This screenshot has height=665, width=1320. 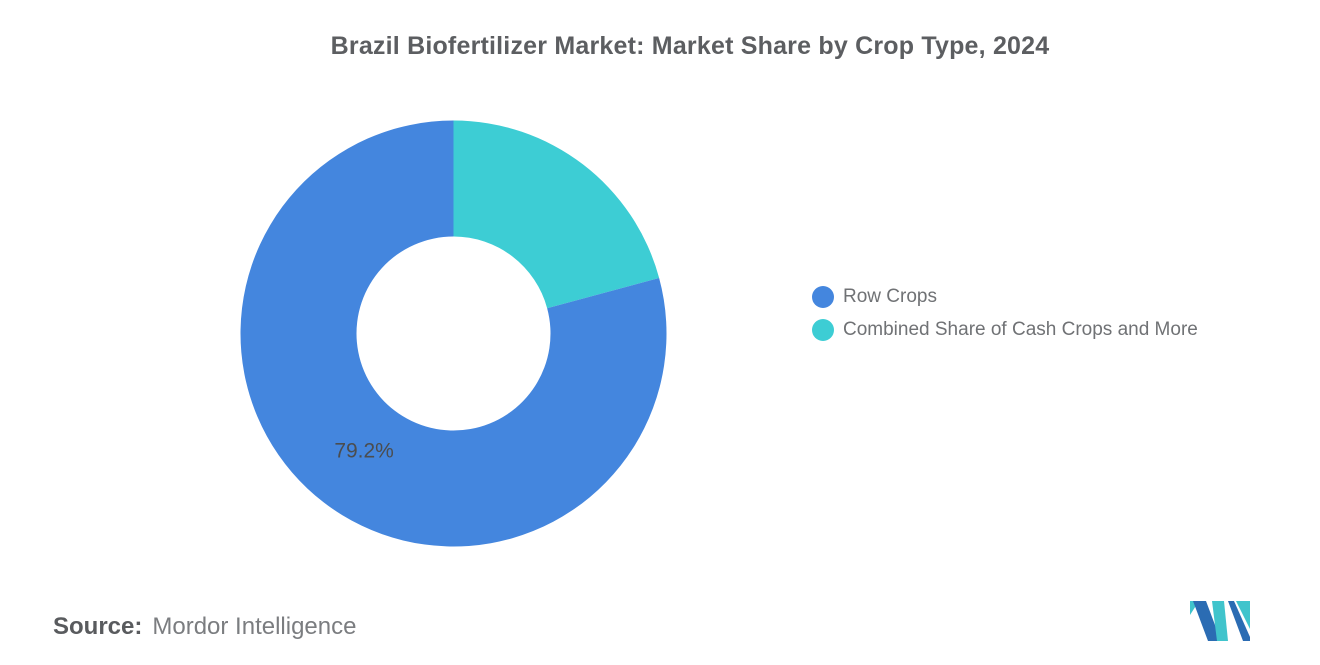 I want to click on donut-slice-combined-share-of-cash-crops-and-more, so click(x=556, y=214).